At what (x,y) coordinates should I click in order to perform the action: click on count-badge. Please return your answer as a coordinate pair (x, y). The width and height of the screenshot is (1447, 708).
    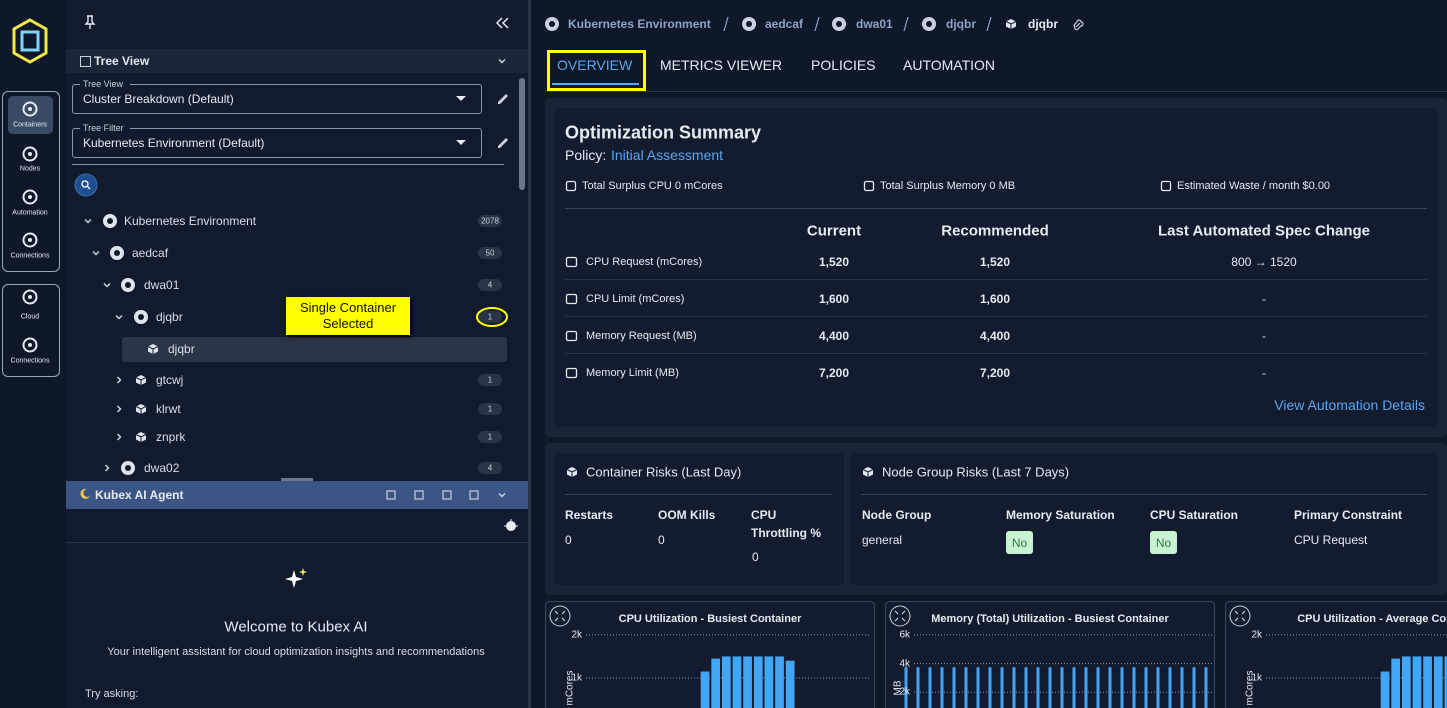
    Looking at the image, I should click on (490, 380).